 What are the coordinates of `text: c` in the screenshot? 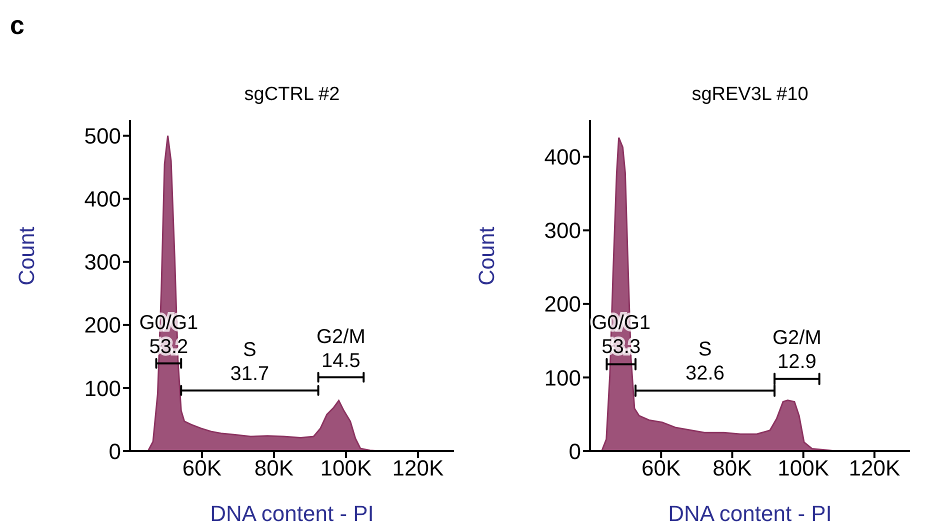 It's located at (17, 25).